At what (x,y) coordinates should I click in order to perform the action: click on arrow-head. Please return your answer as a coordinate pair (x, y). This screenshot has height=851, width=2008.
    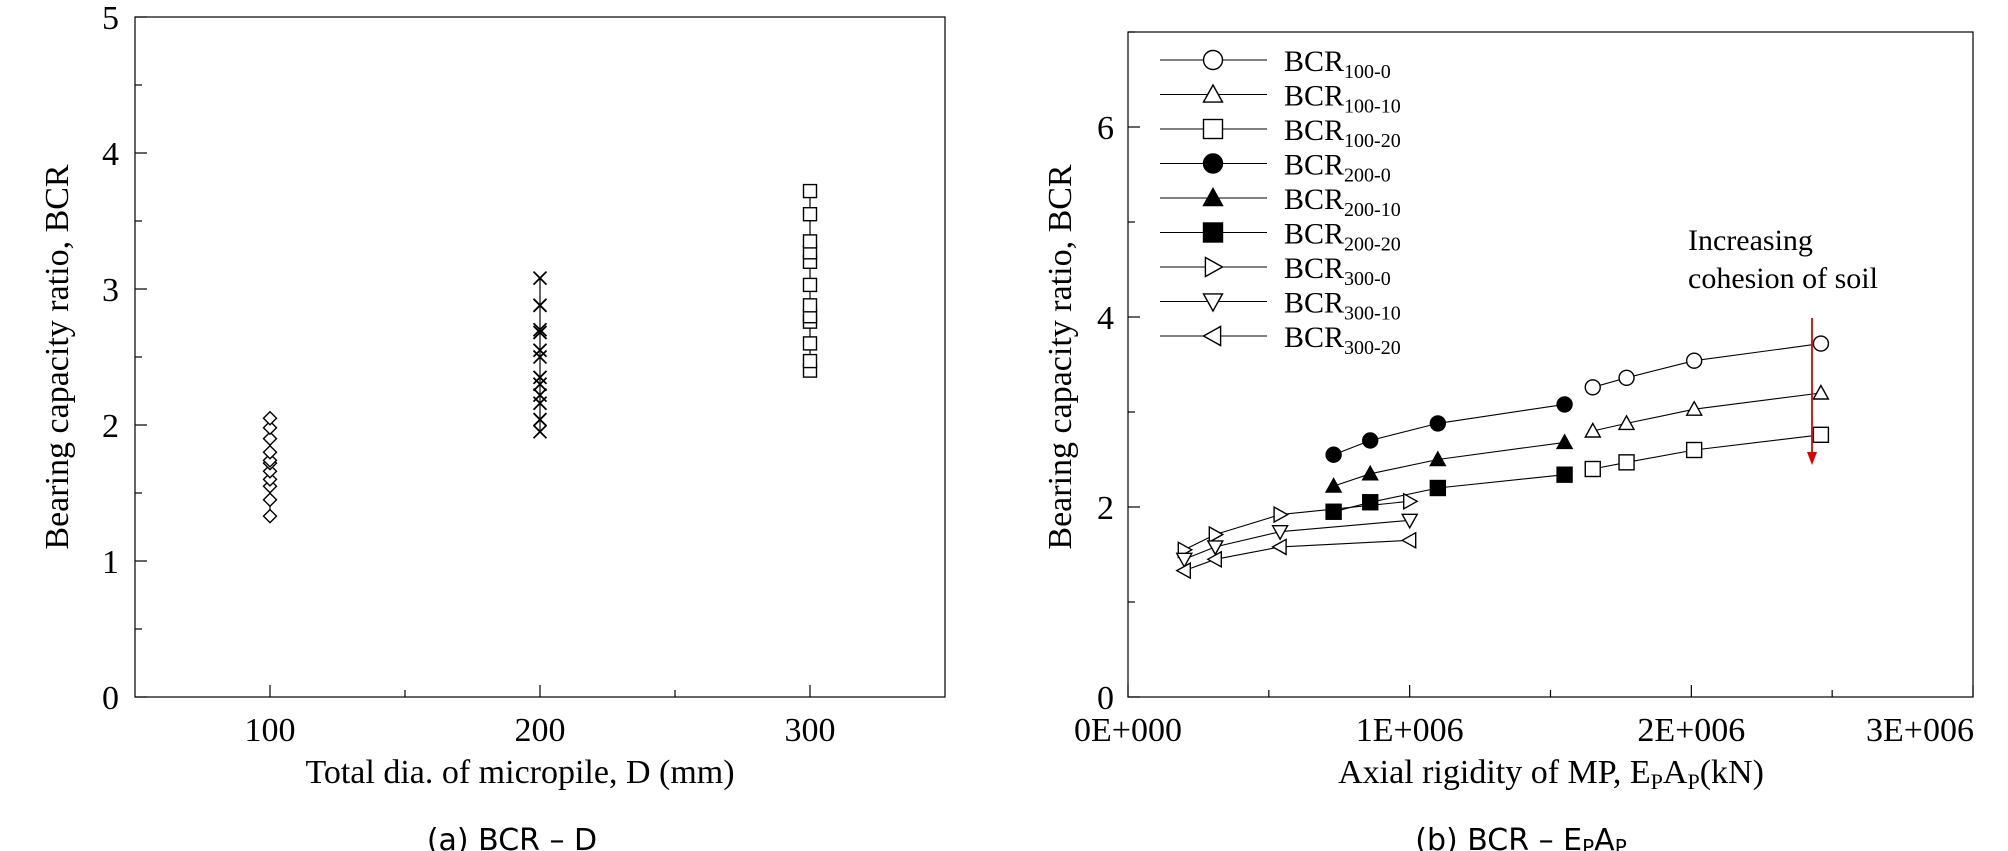
    Looking at the image, I should click on (1812, 458).